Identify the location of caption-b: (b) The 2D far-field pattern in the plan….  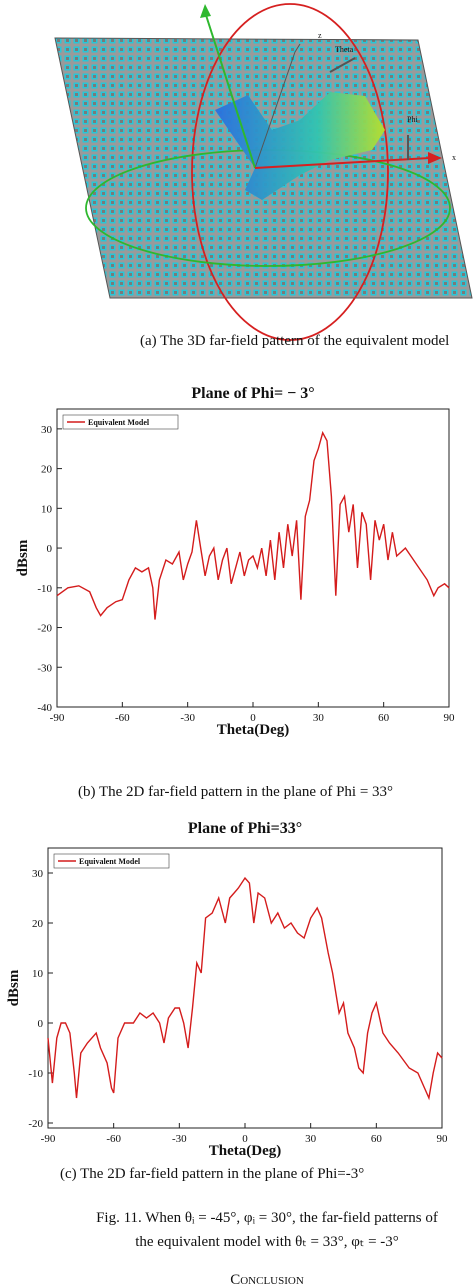
(235, 792).